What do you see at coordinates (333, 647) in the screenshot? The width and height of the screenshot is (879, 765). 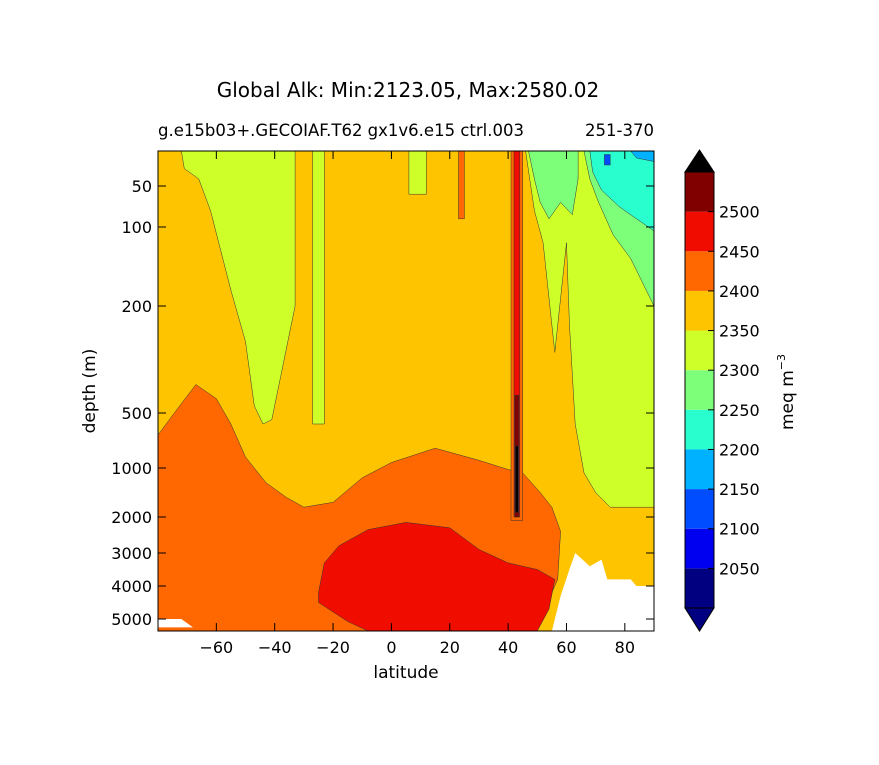 I see `x-tick-label: −20` at bounding box center [333, 647].